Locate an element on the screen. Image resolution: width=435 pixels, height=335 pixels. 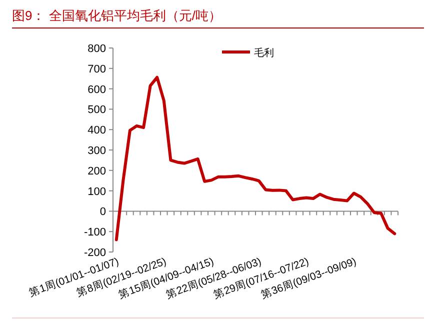
y-tick-label: 200 is located at coordinates (97, 171).